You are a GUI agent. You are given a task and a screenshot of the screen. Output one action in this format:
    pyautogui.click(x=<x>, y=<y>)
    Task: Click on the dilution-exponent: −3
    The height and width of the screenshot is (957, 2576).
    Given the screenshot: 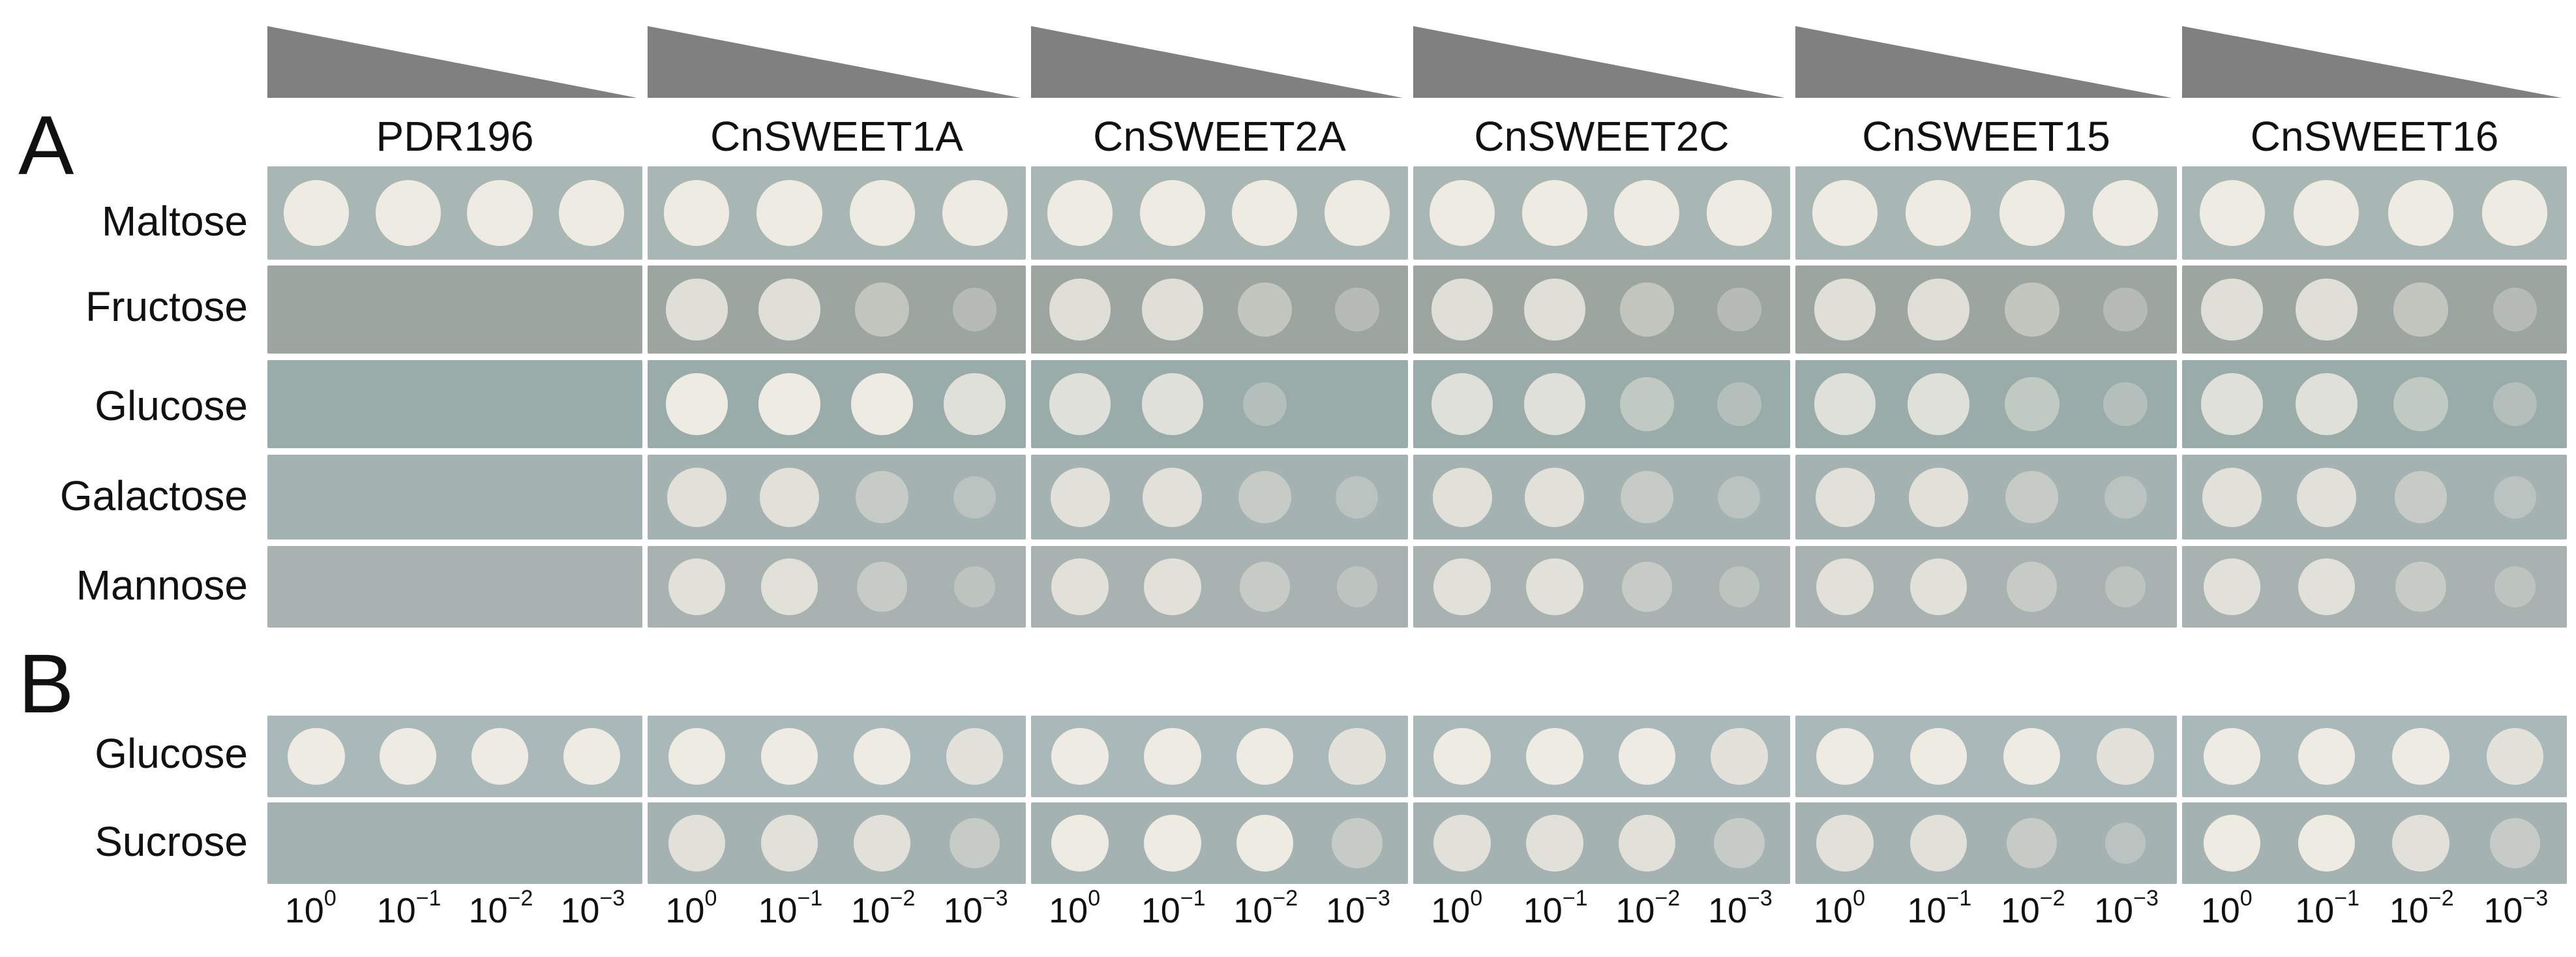 What is the action you would take?
    pyautogui.click(x=612, y=898)
    